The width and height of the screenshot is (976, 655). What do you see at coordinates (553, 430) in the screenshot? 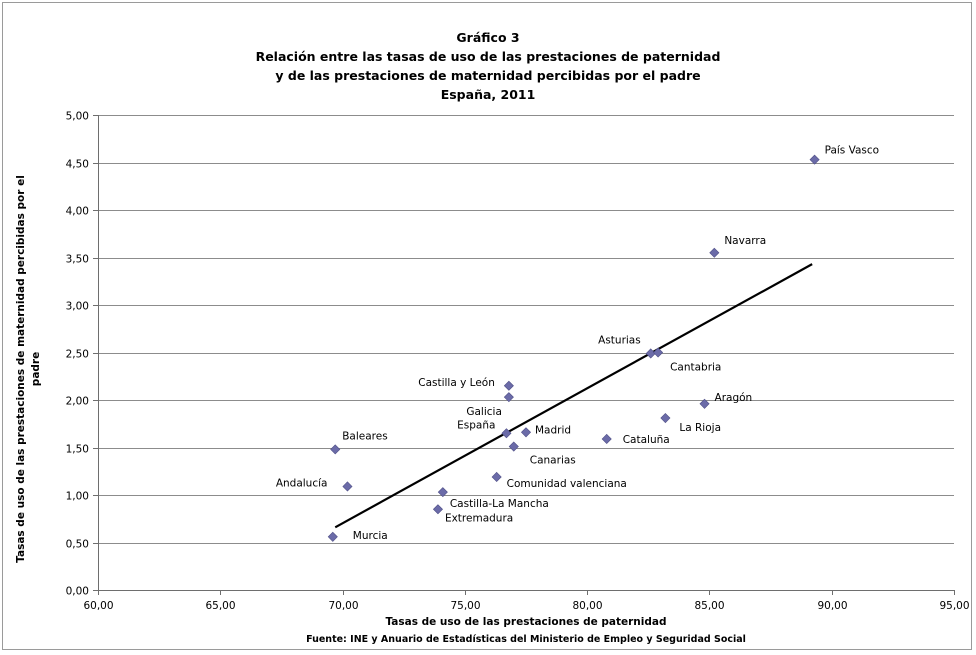
I see `data-point-label: Madrid` at bounding box center [553, 430].